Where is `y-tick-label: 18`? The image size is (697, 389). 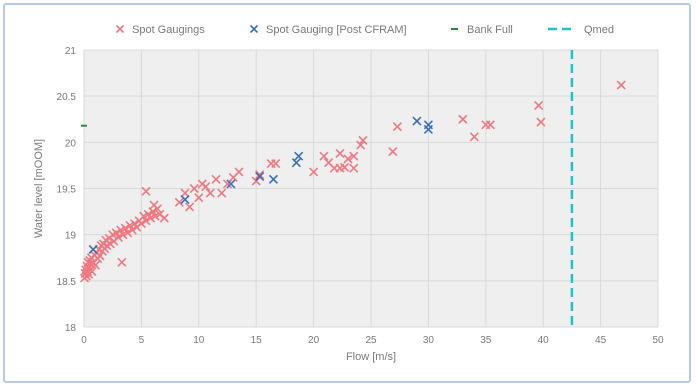
y-tick-label: 18 is located at coordinates (71, 328).